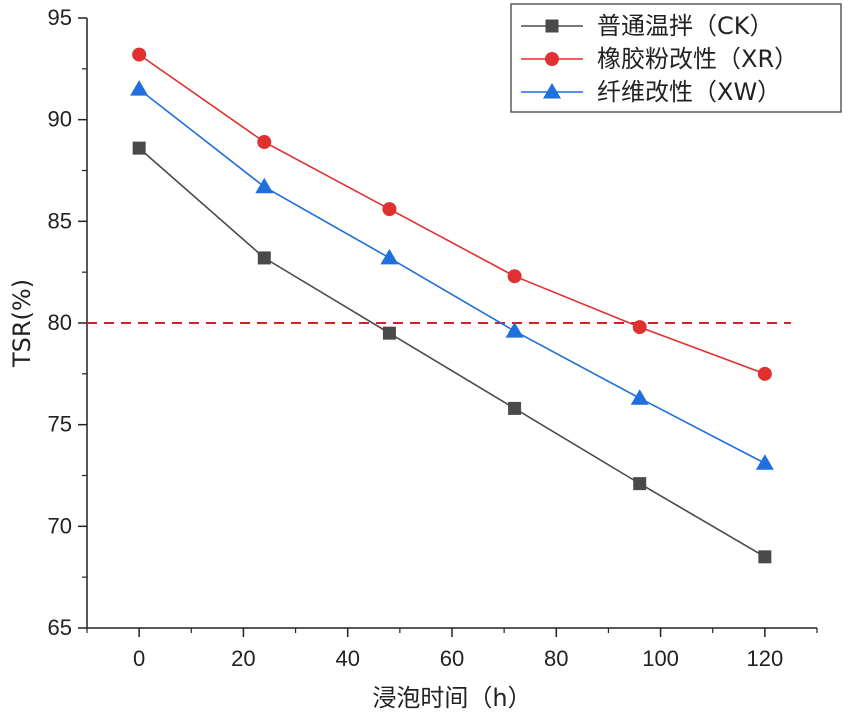  I want to click on y-tick-label: 80, so click(60, 322).